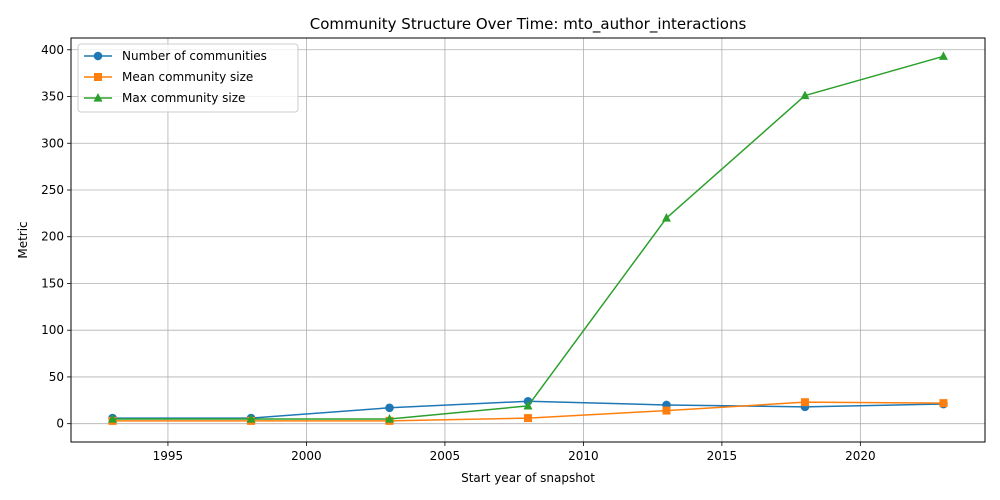 Image resolution: width=1000 pixels, height=500 pixels. What do you see at coordinates (183, 98) in the screenshot?
I see `legend-label: Max community size` at bounding box center [183, 98].